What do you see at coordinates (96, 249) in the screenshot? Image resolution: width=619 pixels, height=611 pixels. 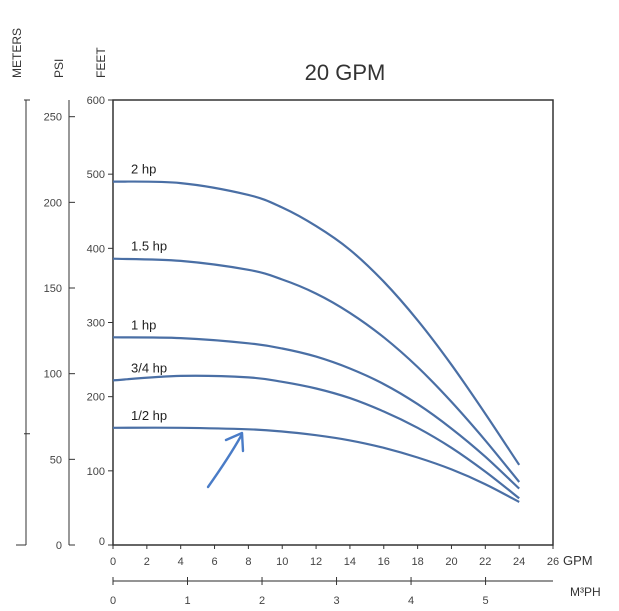 I see `feet-tick-label: 400` at bounding box center [96, 249].